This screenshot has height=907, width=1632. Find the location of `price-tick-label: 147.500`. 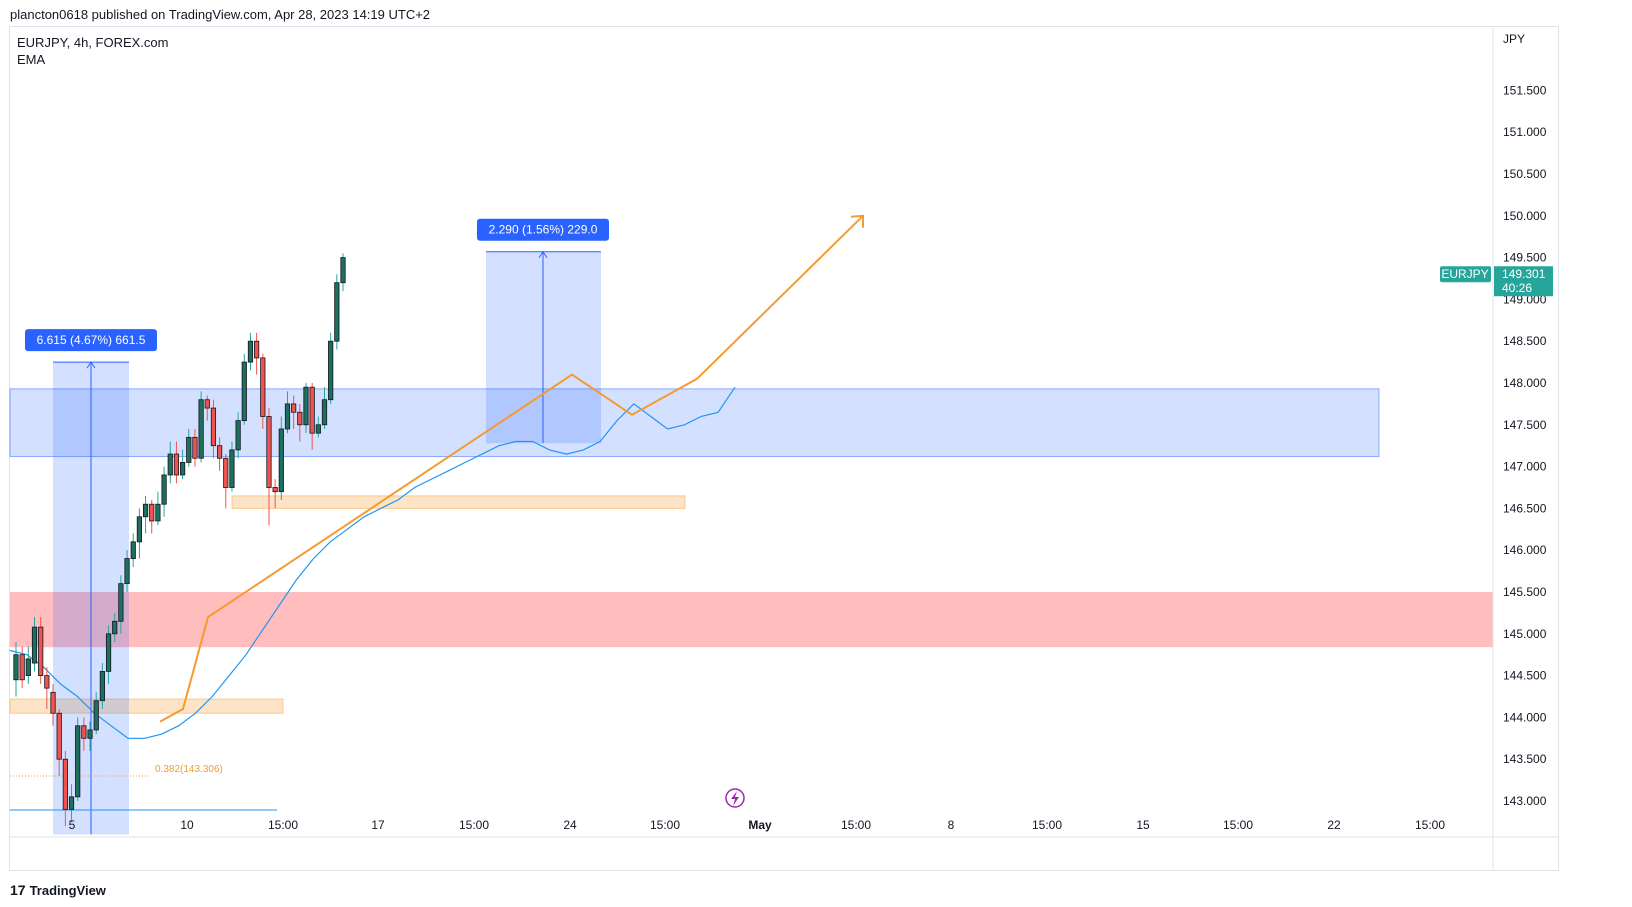

price-tick-label: 147.500 is located at coordinates (1525, 425).